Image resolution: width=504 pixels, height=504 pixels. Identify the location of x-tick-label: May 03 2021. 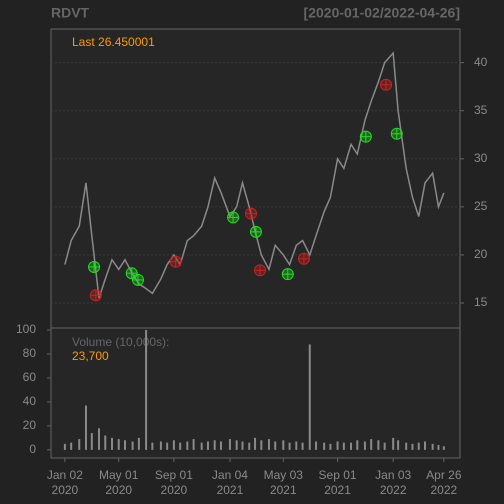
(283, 482).